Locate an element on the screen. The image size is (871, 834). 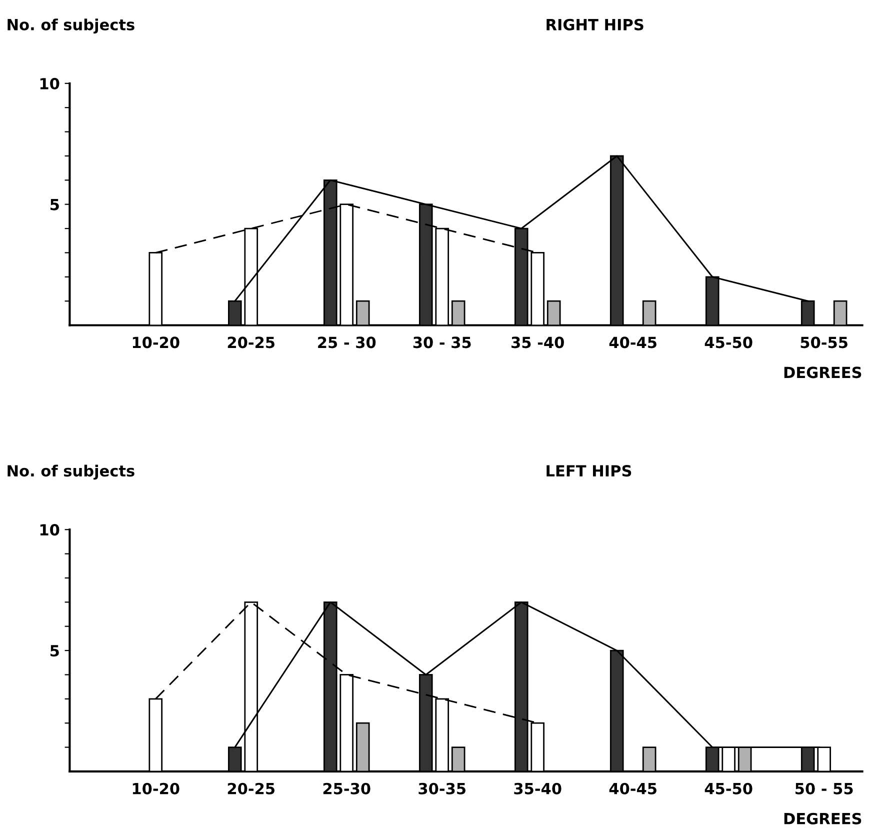
x-tick-label: 30-35 is located at coordinates (442, 788).